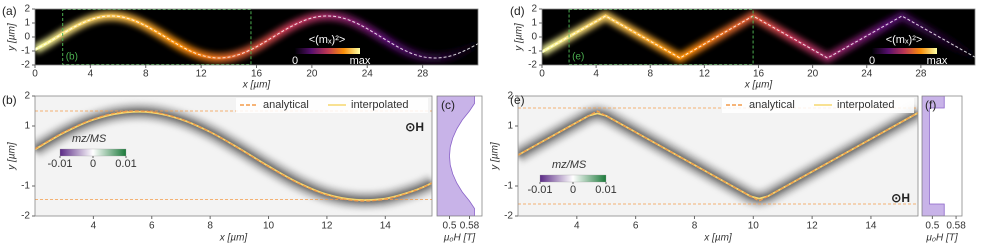 The image size is (981, 246). What do you see at coordinates (448, 105) in the screenshot?
I see `panel-label: (c)` at bounding box center [448, 105].